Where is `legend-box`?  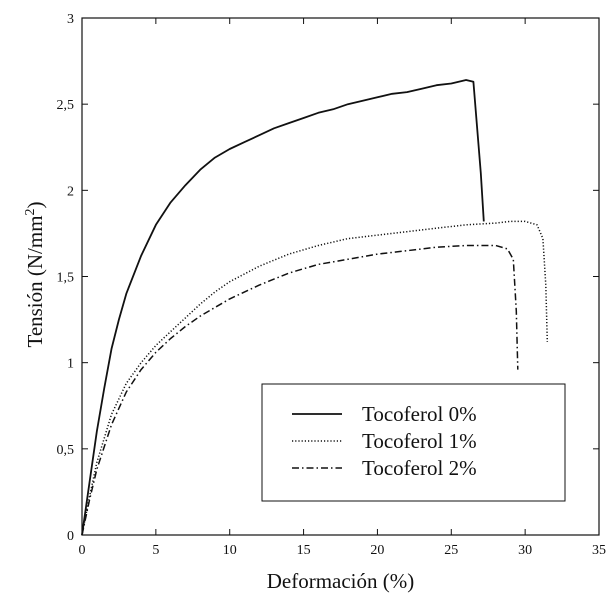
legend-box is located at coordinates (413, 442).